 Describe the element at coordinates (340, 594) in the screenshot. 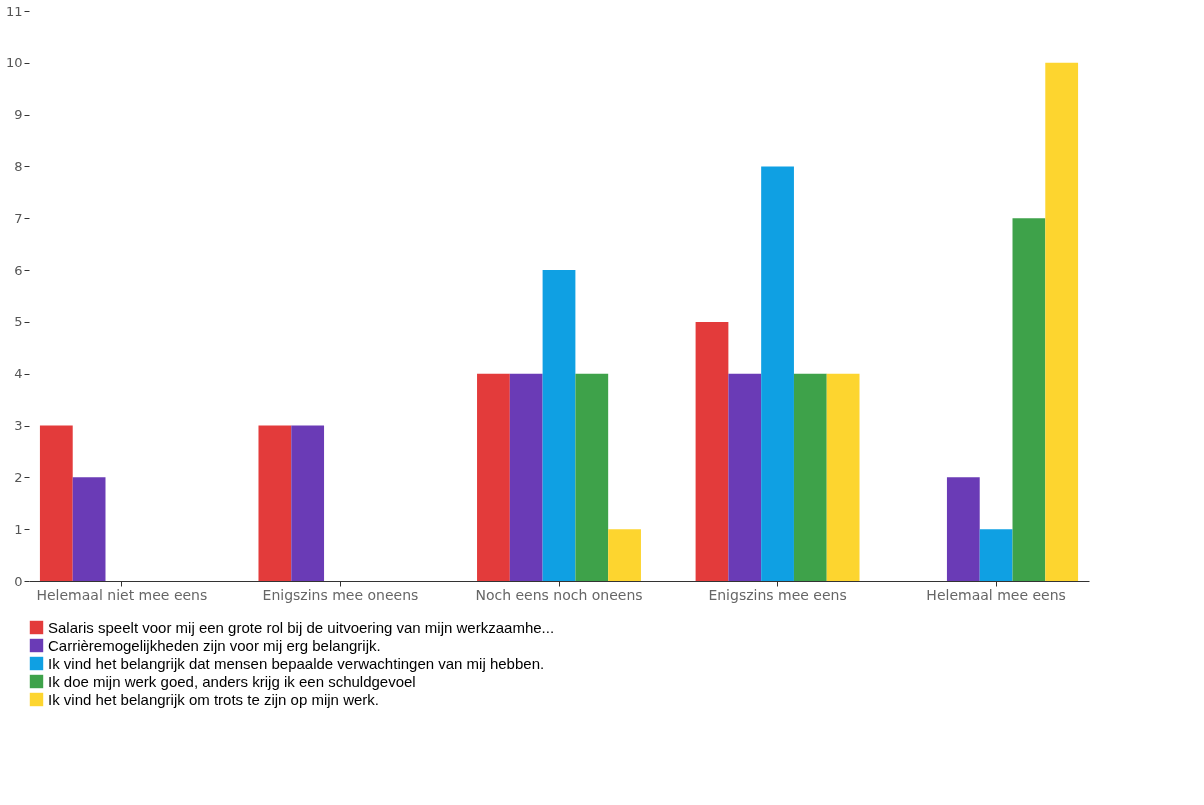

I see `x-tick-label: Enigszins mee oneens` at that location.